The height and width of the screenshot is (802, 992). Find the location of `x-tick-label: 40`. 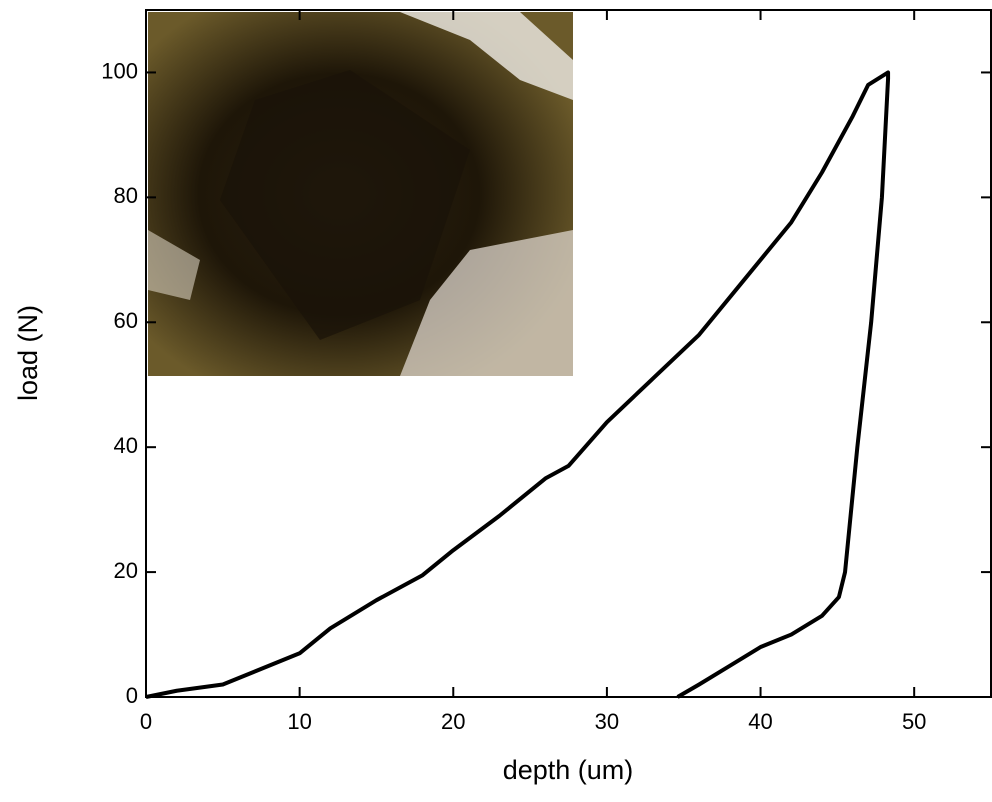

x-tick-label: 40 is located at coordinates (760, 721).